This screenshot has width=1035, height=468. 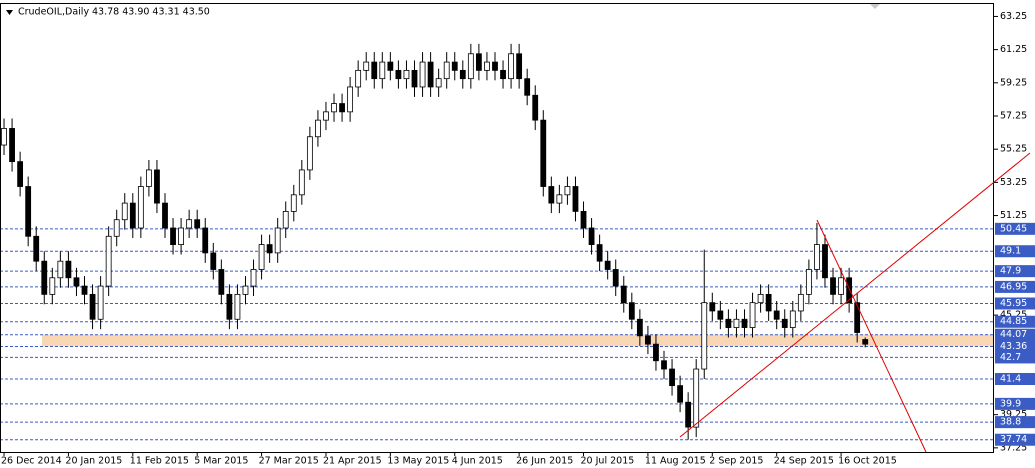 What do you see at coordinates (544, 461) in the screenshot?
I see `x-tick-label: 26 Jun 2015` at bounding box center [544, 461].